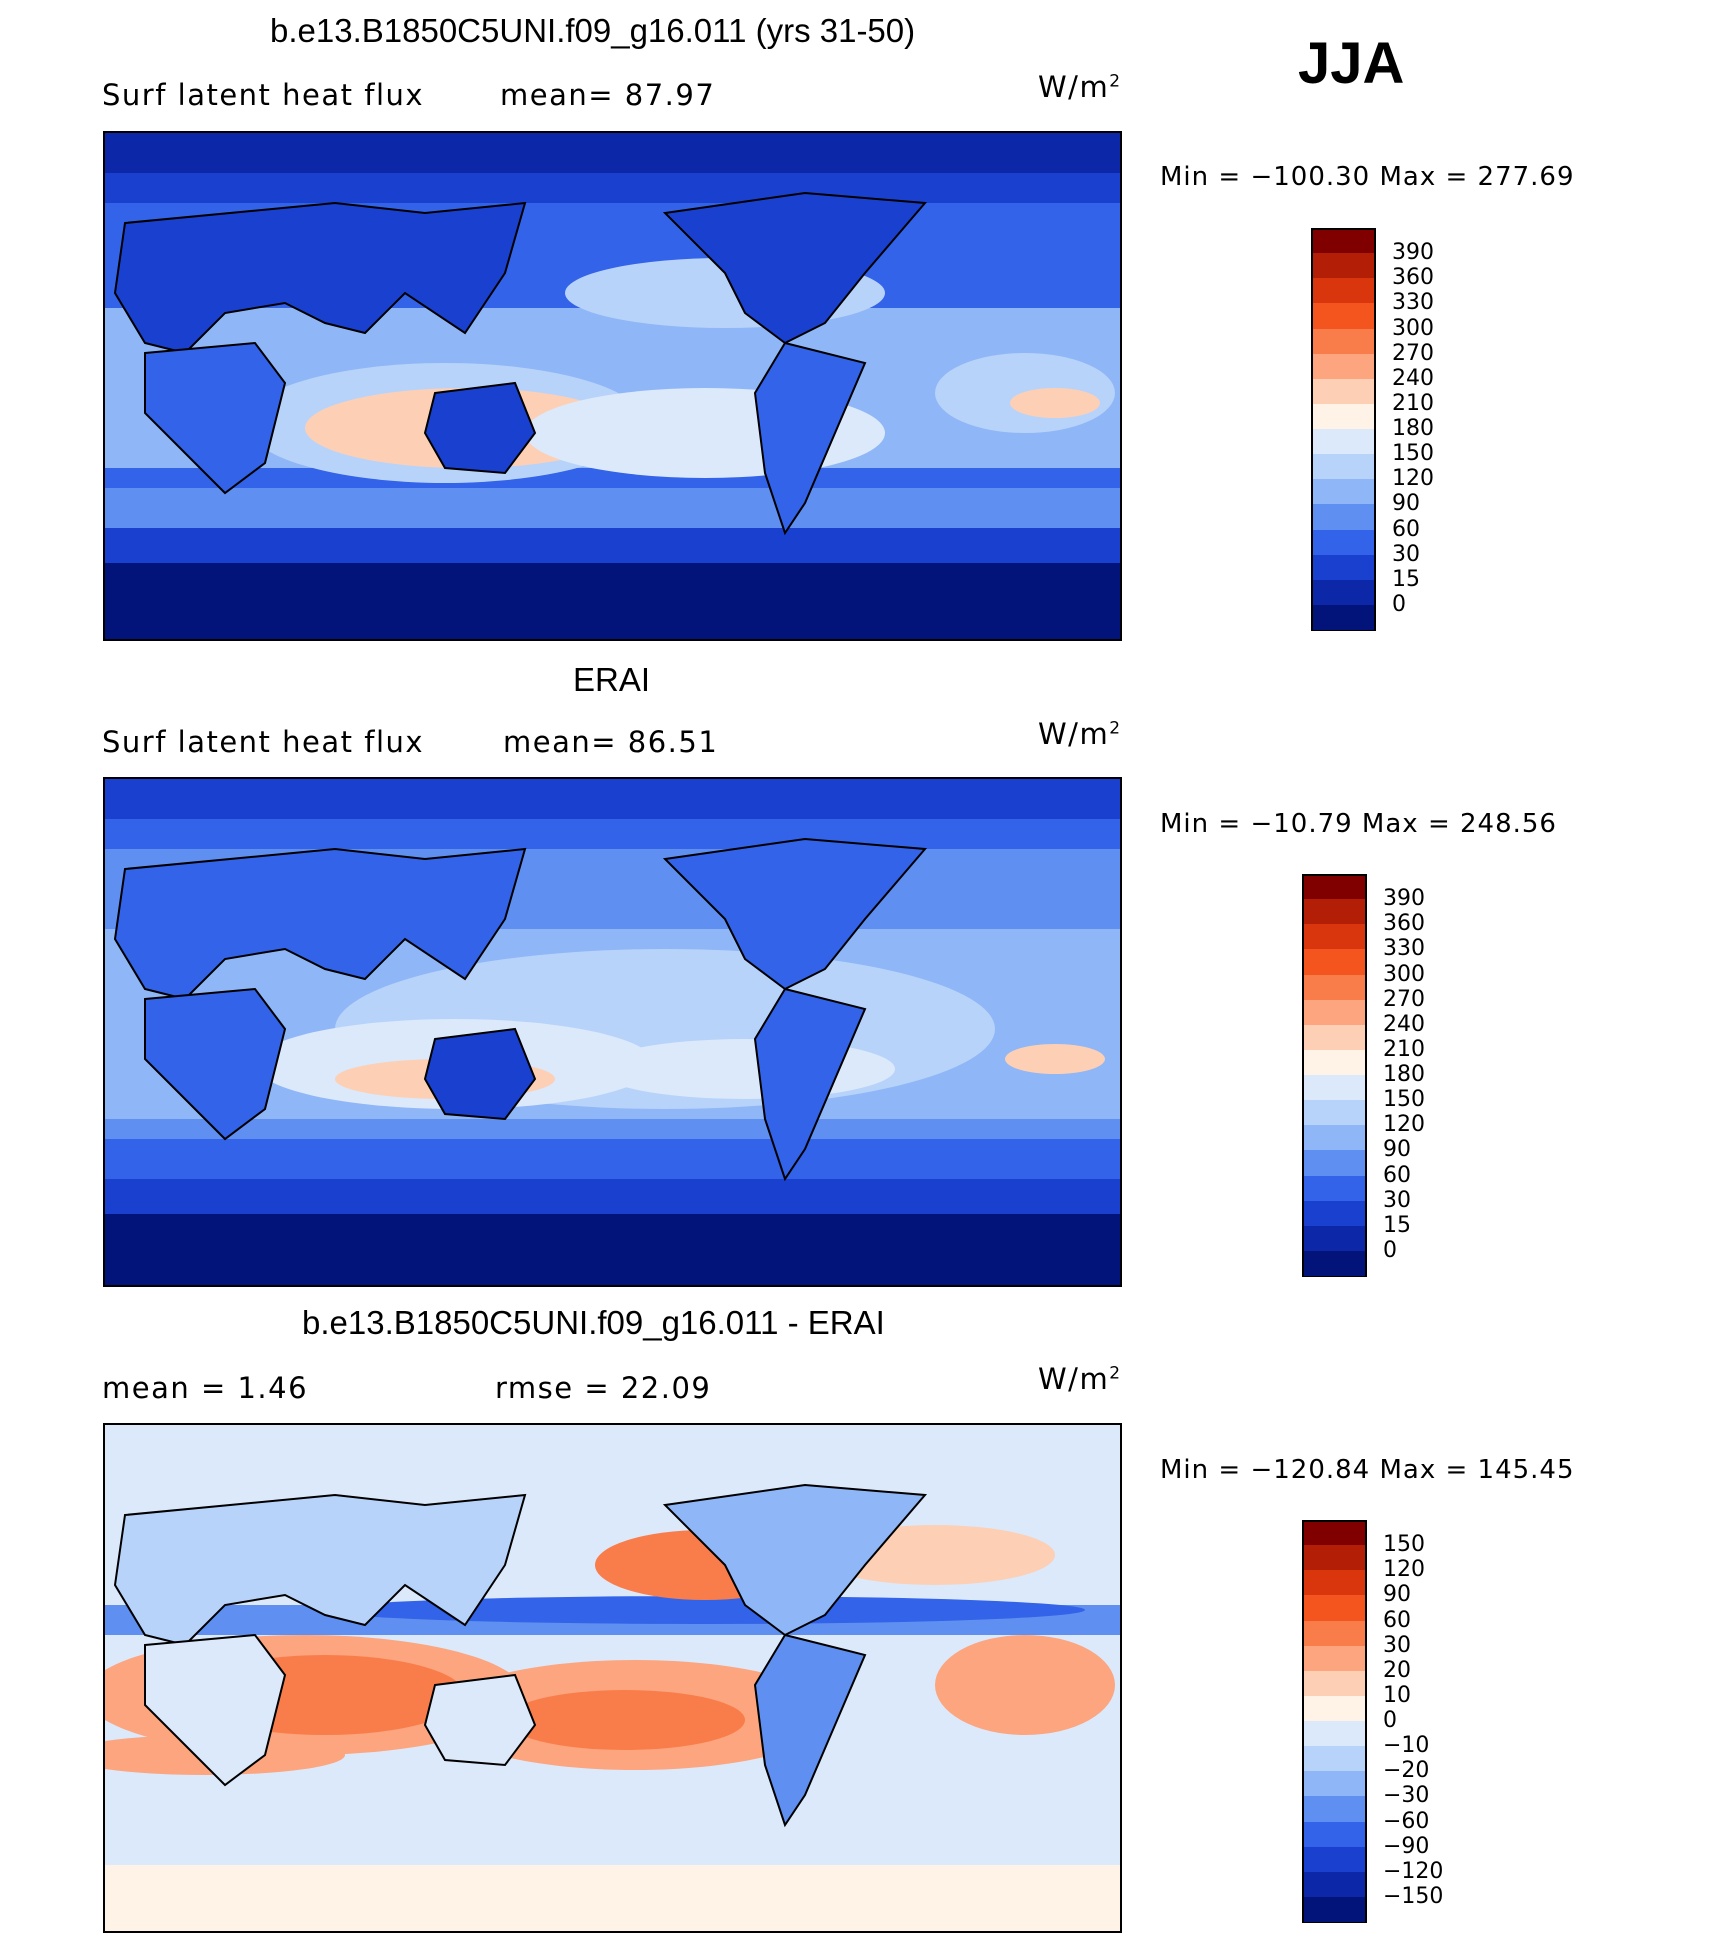 The height and width of the screenshot is (1952, 1710). I want to click on colorbar-obs: 390 360 330 300 270 240 210 180 150 120 90 60 30 15 0, so click(1363, 1075).